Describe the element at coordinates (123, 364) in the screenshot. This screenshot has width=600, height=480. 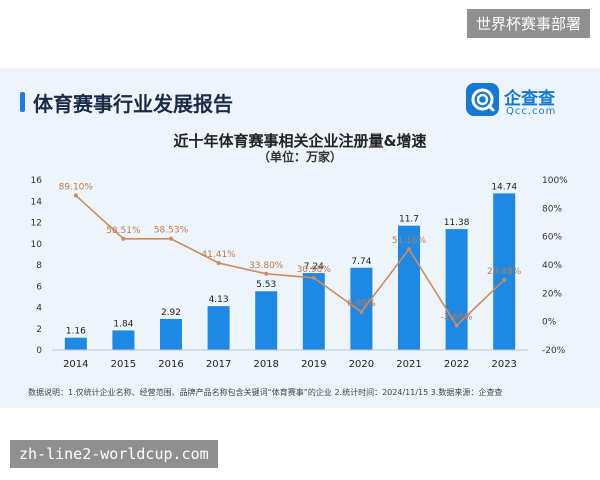
I see `x-tick-label: 2015` at that location.